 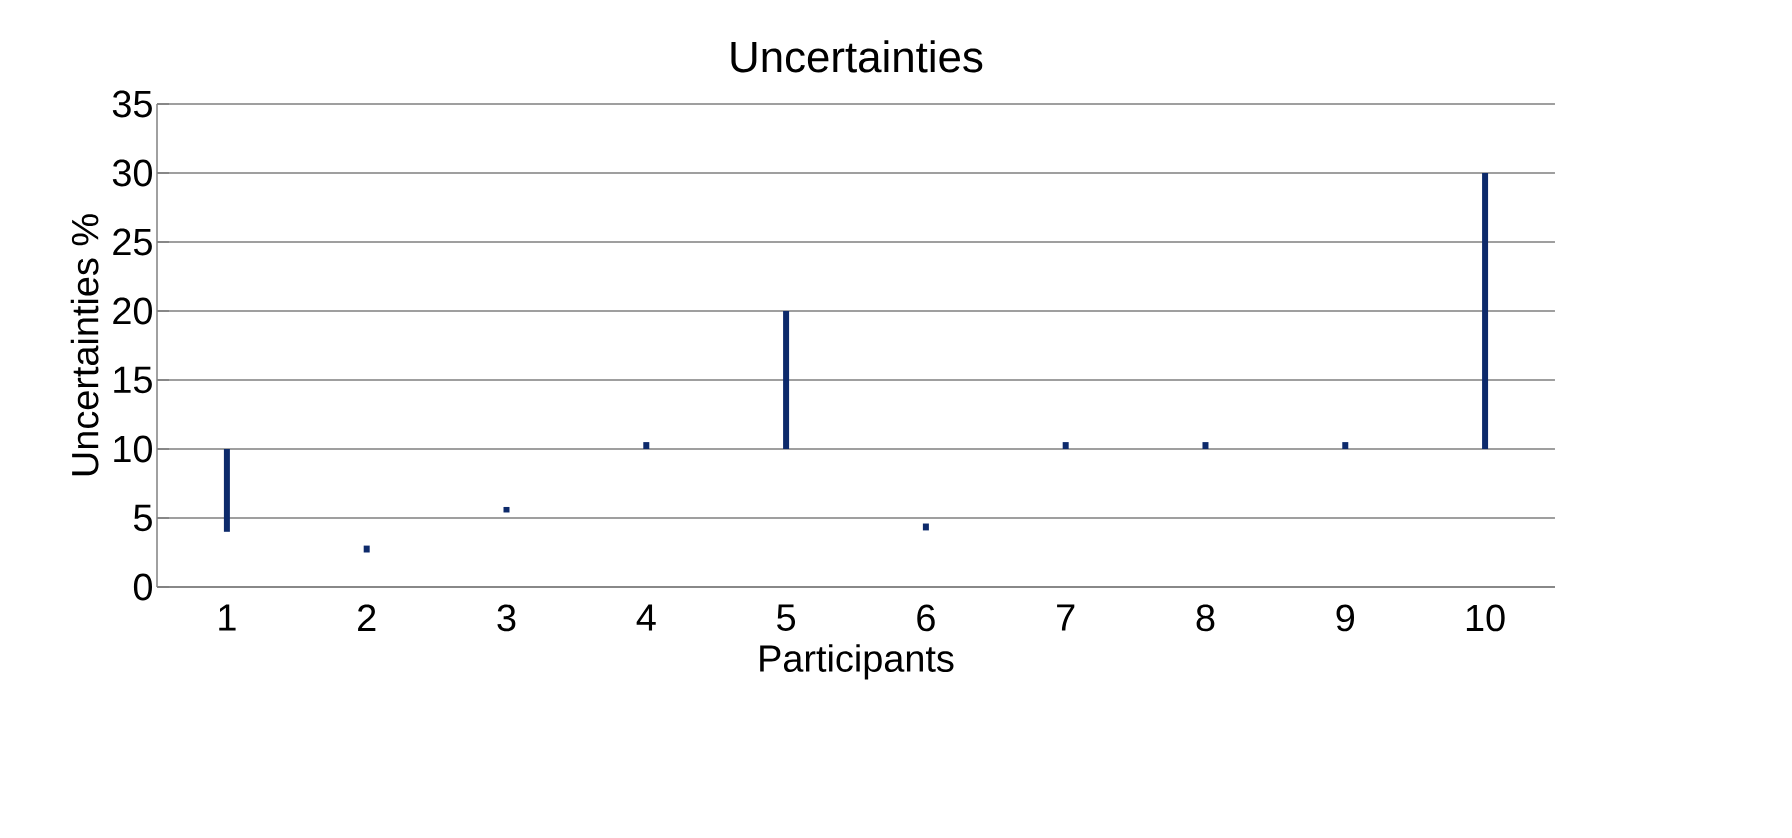 I want to click on x-tick-label: 8, so click(x=1205, y=618).